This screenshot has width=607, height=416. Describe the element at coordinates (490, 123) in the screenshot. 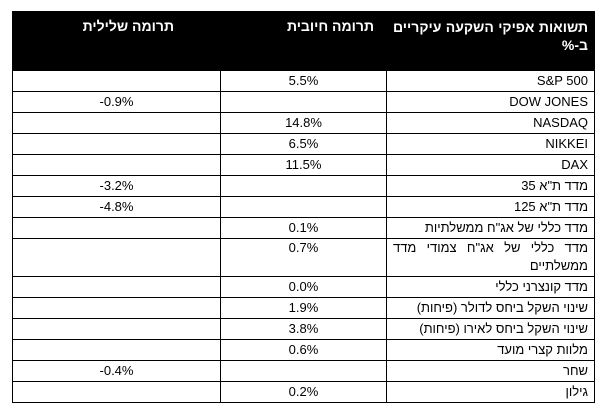

I see `row-name: NASDAQ` at that location.